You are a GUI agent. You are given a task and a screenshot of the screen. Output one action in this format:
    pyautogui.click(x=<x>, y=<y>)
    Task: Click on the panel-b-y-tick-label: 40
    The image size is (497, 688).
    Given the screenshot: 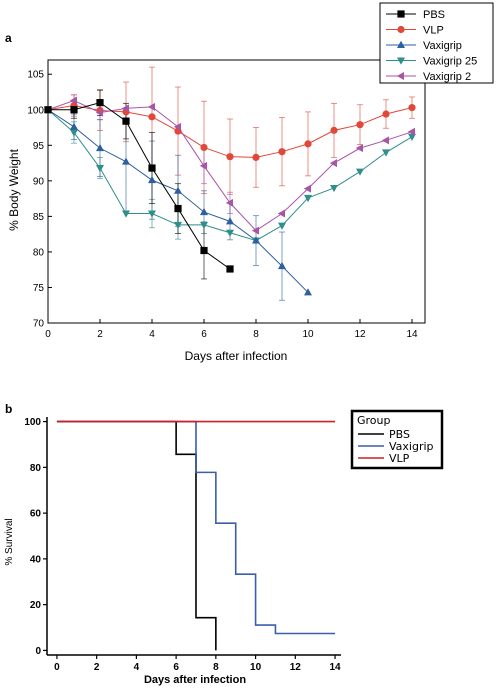 What is the action you would take?
    pyautogui.click(x=36, y=559)
    